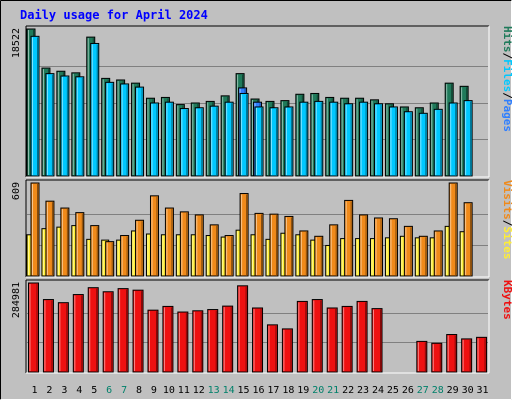 The width and height of the screenshot is (512, 400). What do you see at coordinates (184, 142) in the screenshot?
I see `bar-files-11-body` at bounding box center [184, 142].